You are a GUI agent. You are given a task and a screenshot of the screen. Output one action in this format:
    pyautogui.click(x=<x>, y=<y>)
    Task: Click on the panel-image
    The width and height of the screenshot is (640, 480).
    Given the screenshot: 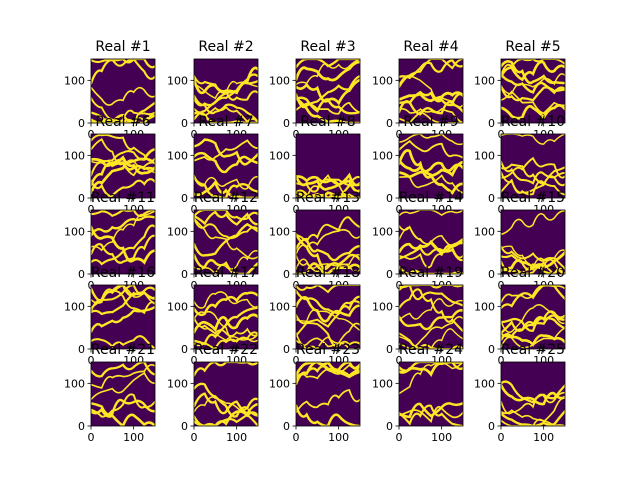 What is the action you would take?
    pyautogui.click(x=431, y=166)
    